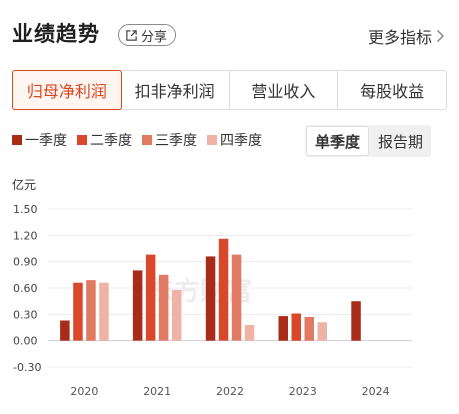  What do you see at coordinates (236, 297) in the screenshot?
I see `bar-2022-q3` at bounding box center [236, 297].